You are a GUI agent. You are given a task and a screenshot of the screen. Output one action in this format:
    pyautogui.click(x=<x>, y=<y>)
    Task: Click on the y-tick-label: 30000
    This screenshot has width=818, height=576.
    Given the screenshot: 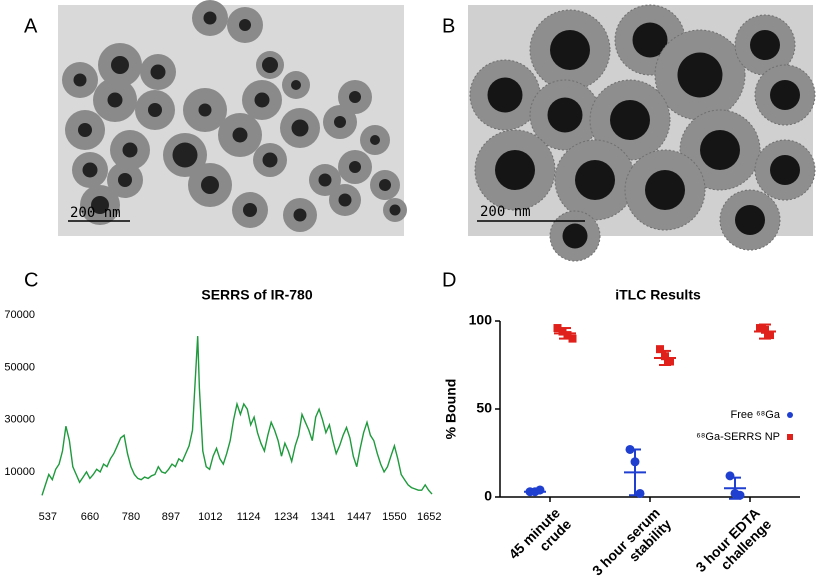 What is the action you would take?
    pyautogui.click(x=19, y=420)
    